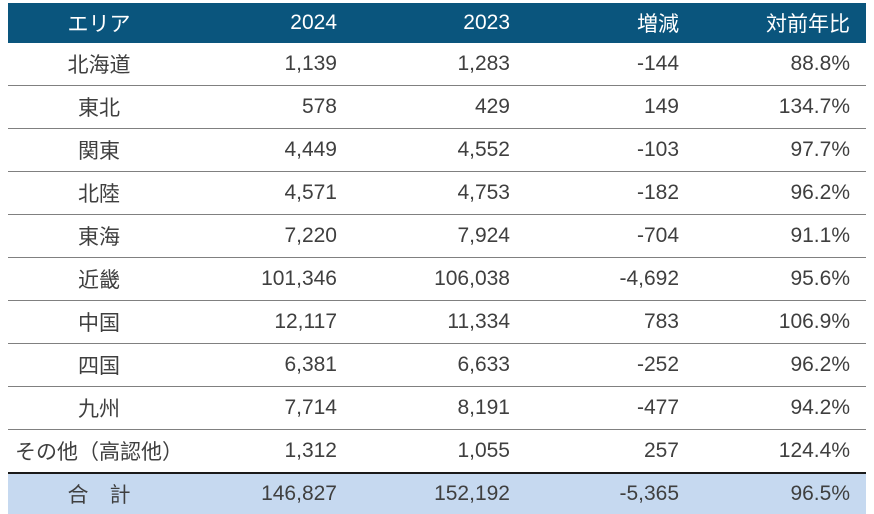 The width and height of the screenshot is (874, 514). I want to click on table-row: 四国 6,381 6,633 -252 96.2%, so click(437, 365).